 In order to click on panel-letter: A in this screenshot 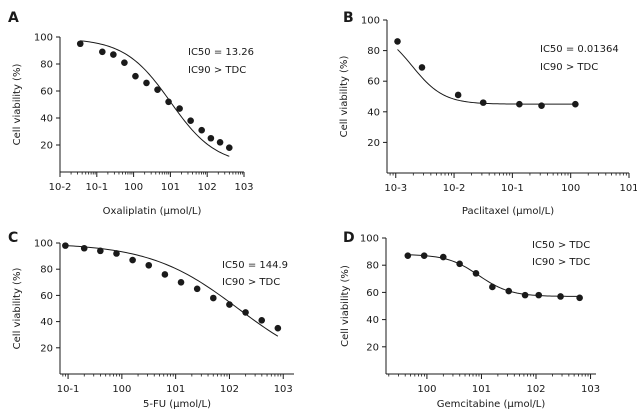, I will do `click(13, 18)`.